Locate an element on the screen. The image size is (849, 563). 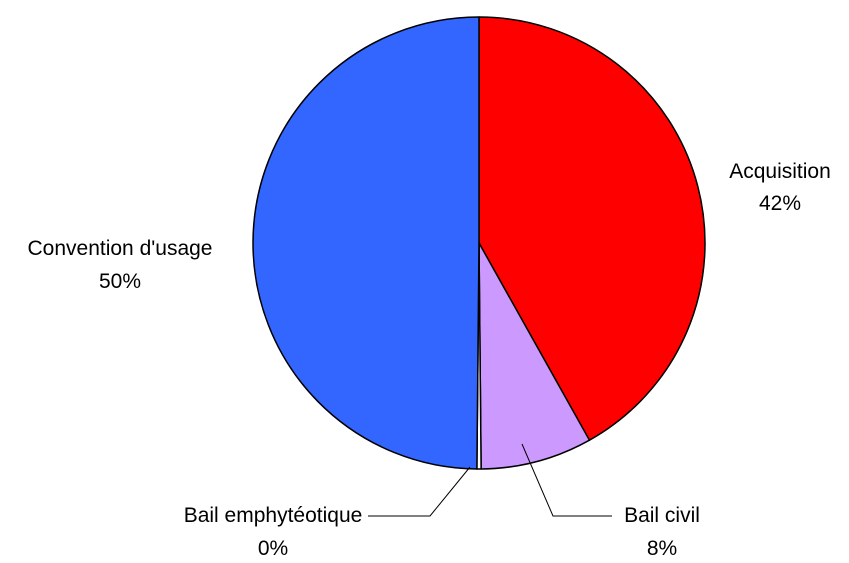
slice-value-convention-d-usage: 50% is located at coordinates (120, 281).